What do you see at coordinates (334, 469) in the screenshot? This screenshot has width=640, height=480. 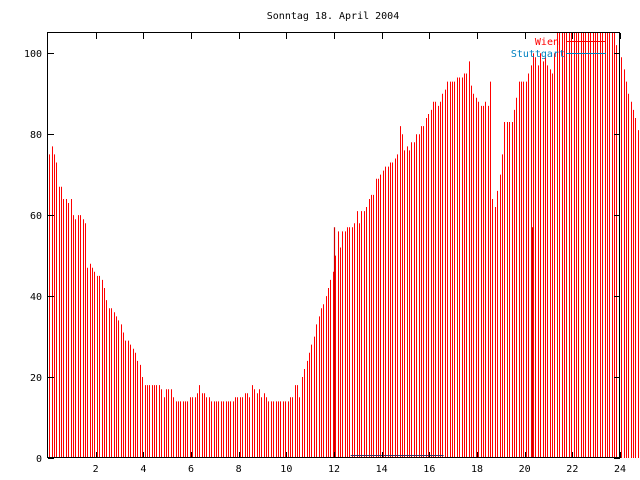 I see `x-tick-label: 12` at bounding box center [334, 469].